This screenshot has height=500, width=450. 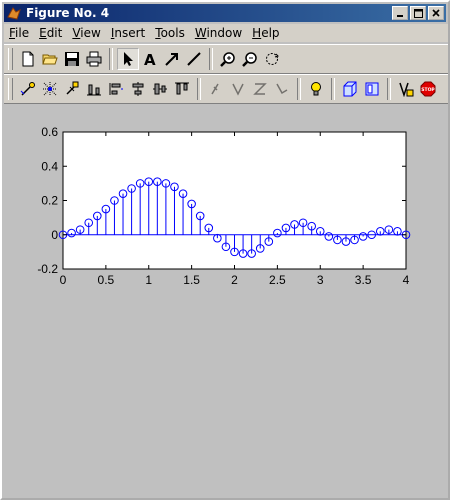 I want to click on pan-icon, so click(x=72, y=89).